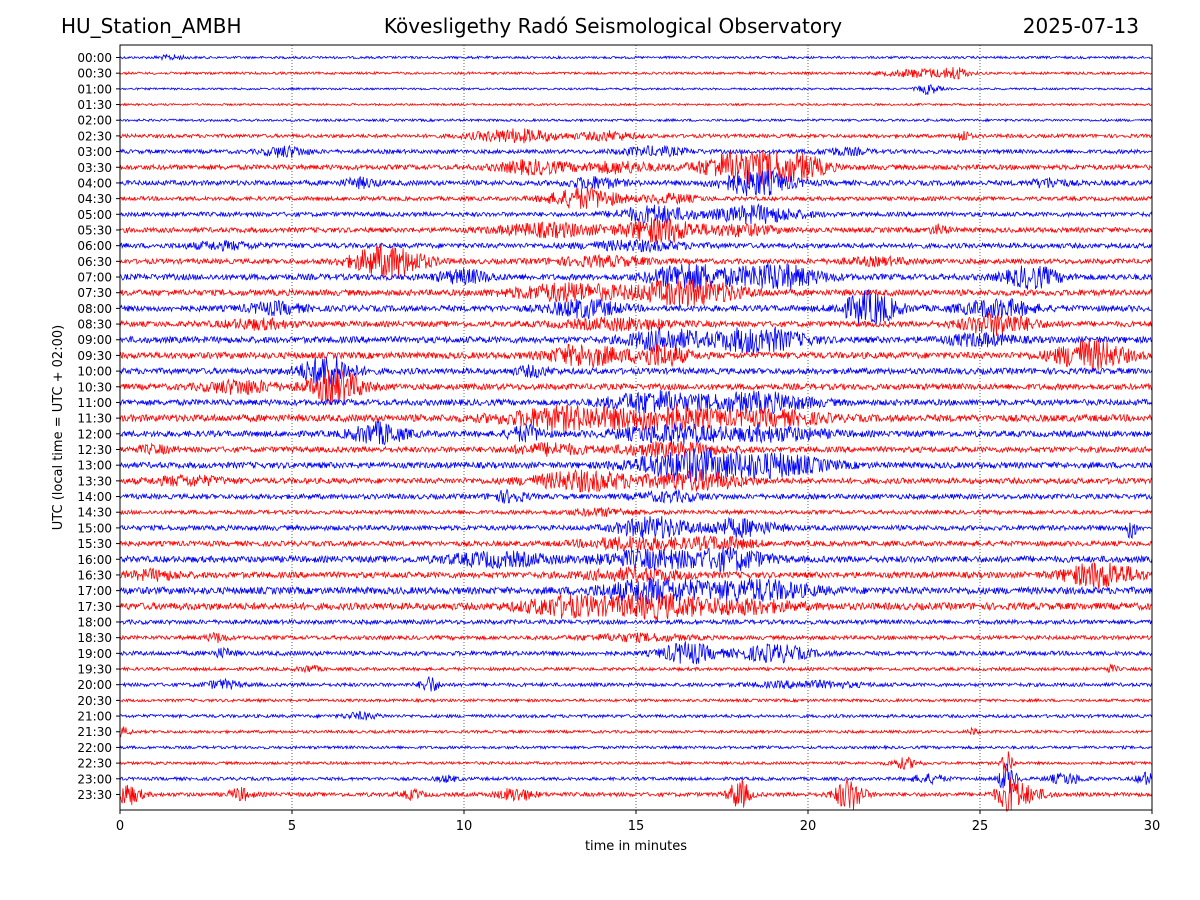 The height and width of the screenshot is (900, 1200). I want to click on y-tick-label: 08:00, so click(94, 309).